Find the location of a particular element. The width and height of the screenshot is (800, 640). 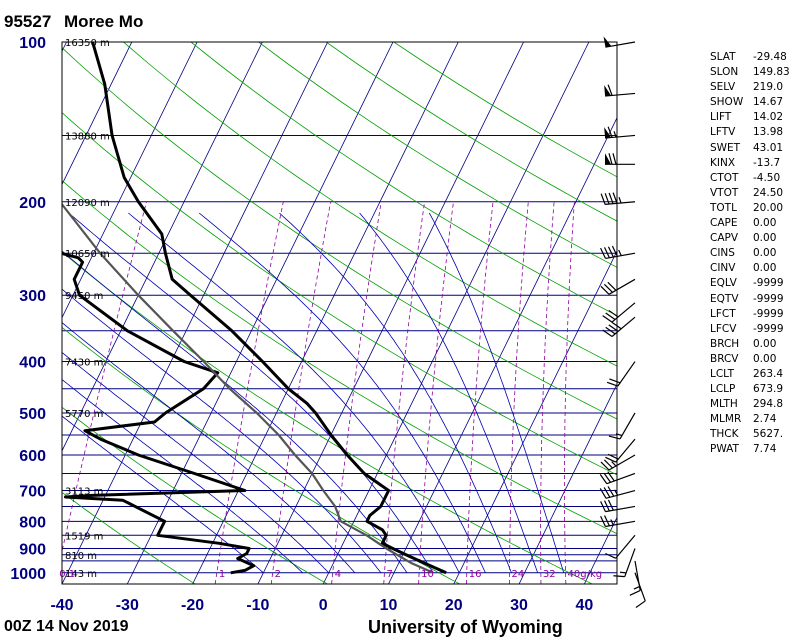

index-row: LFCV -9999 is located at coordinates (751, 329).